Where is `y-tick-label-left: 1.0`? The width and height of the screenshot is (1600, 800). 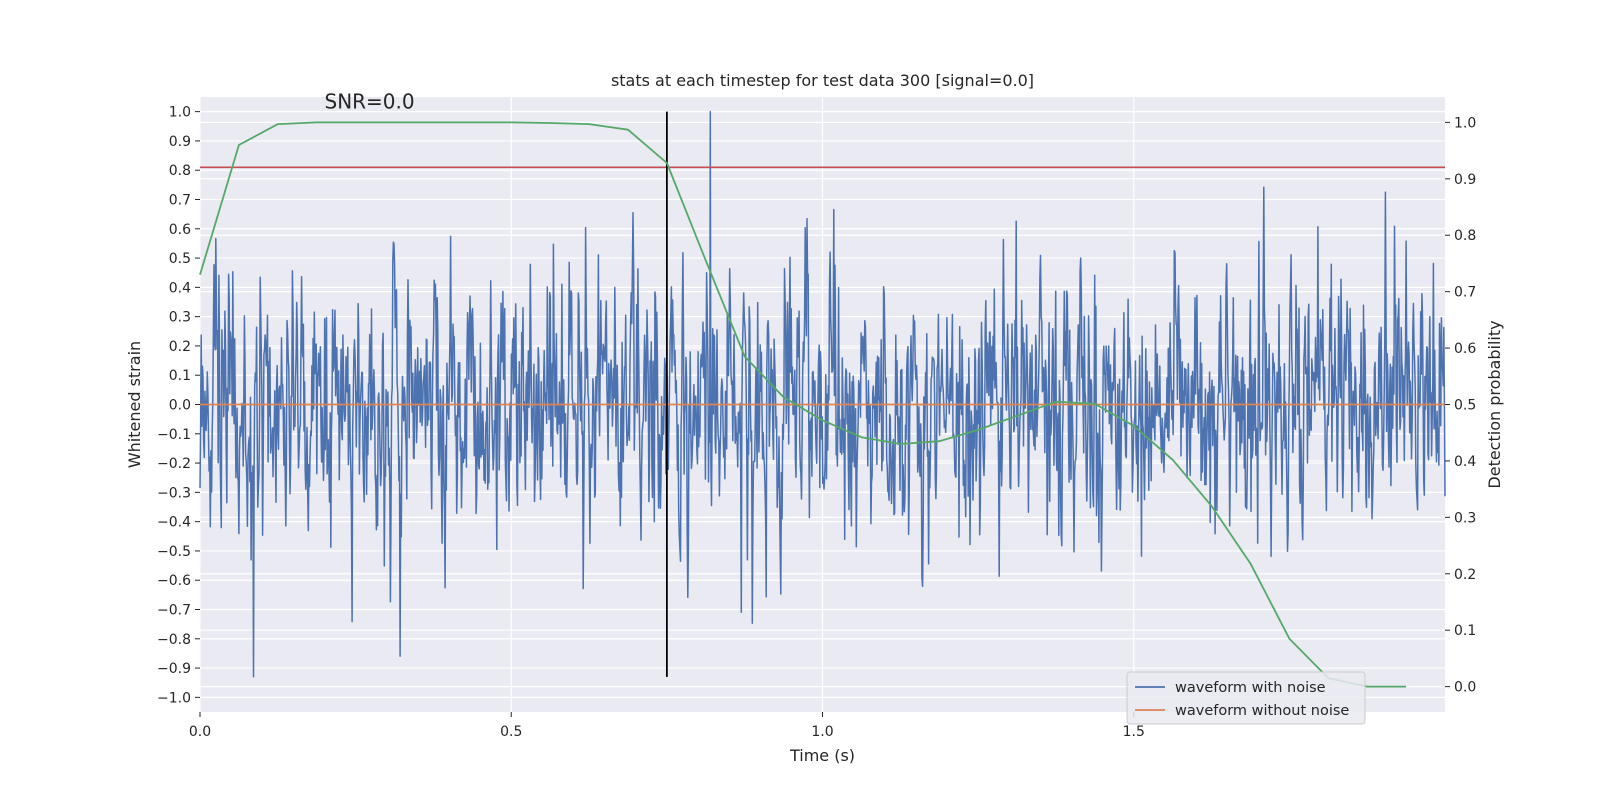 y-tick-label-left: 1.0 is located at coordinates (180, 113).